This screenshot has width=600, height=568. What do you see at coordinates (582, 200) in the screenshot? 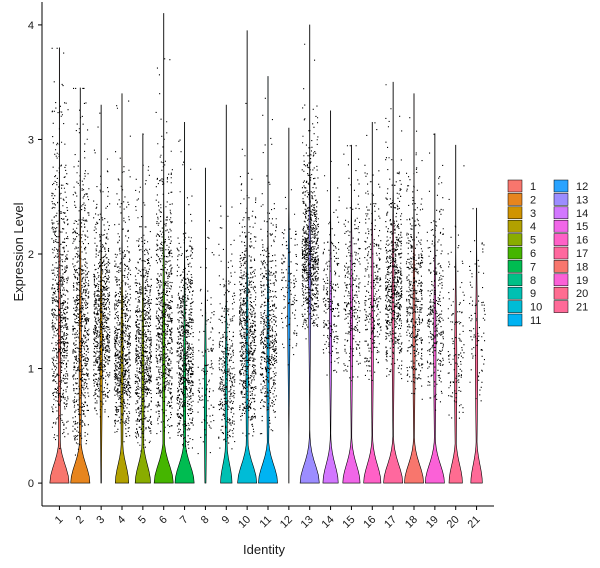
I see `legend-label-13: 13` at bounding box center [582, 200].